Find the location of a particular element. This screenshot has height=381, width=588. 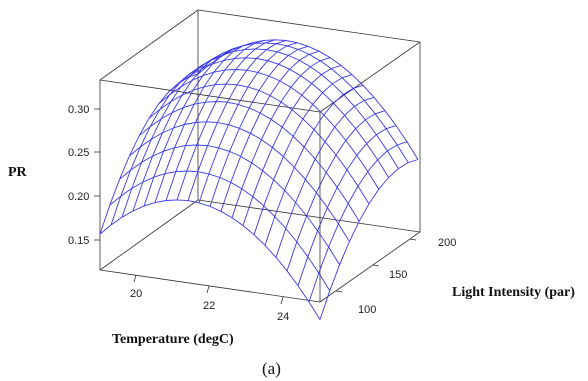

z-tick-label: 0.15 is located at coordinates (78, 241).